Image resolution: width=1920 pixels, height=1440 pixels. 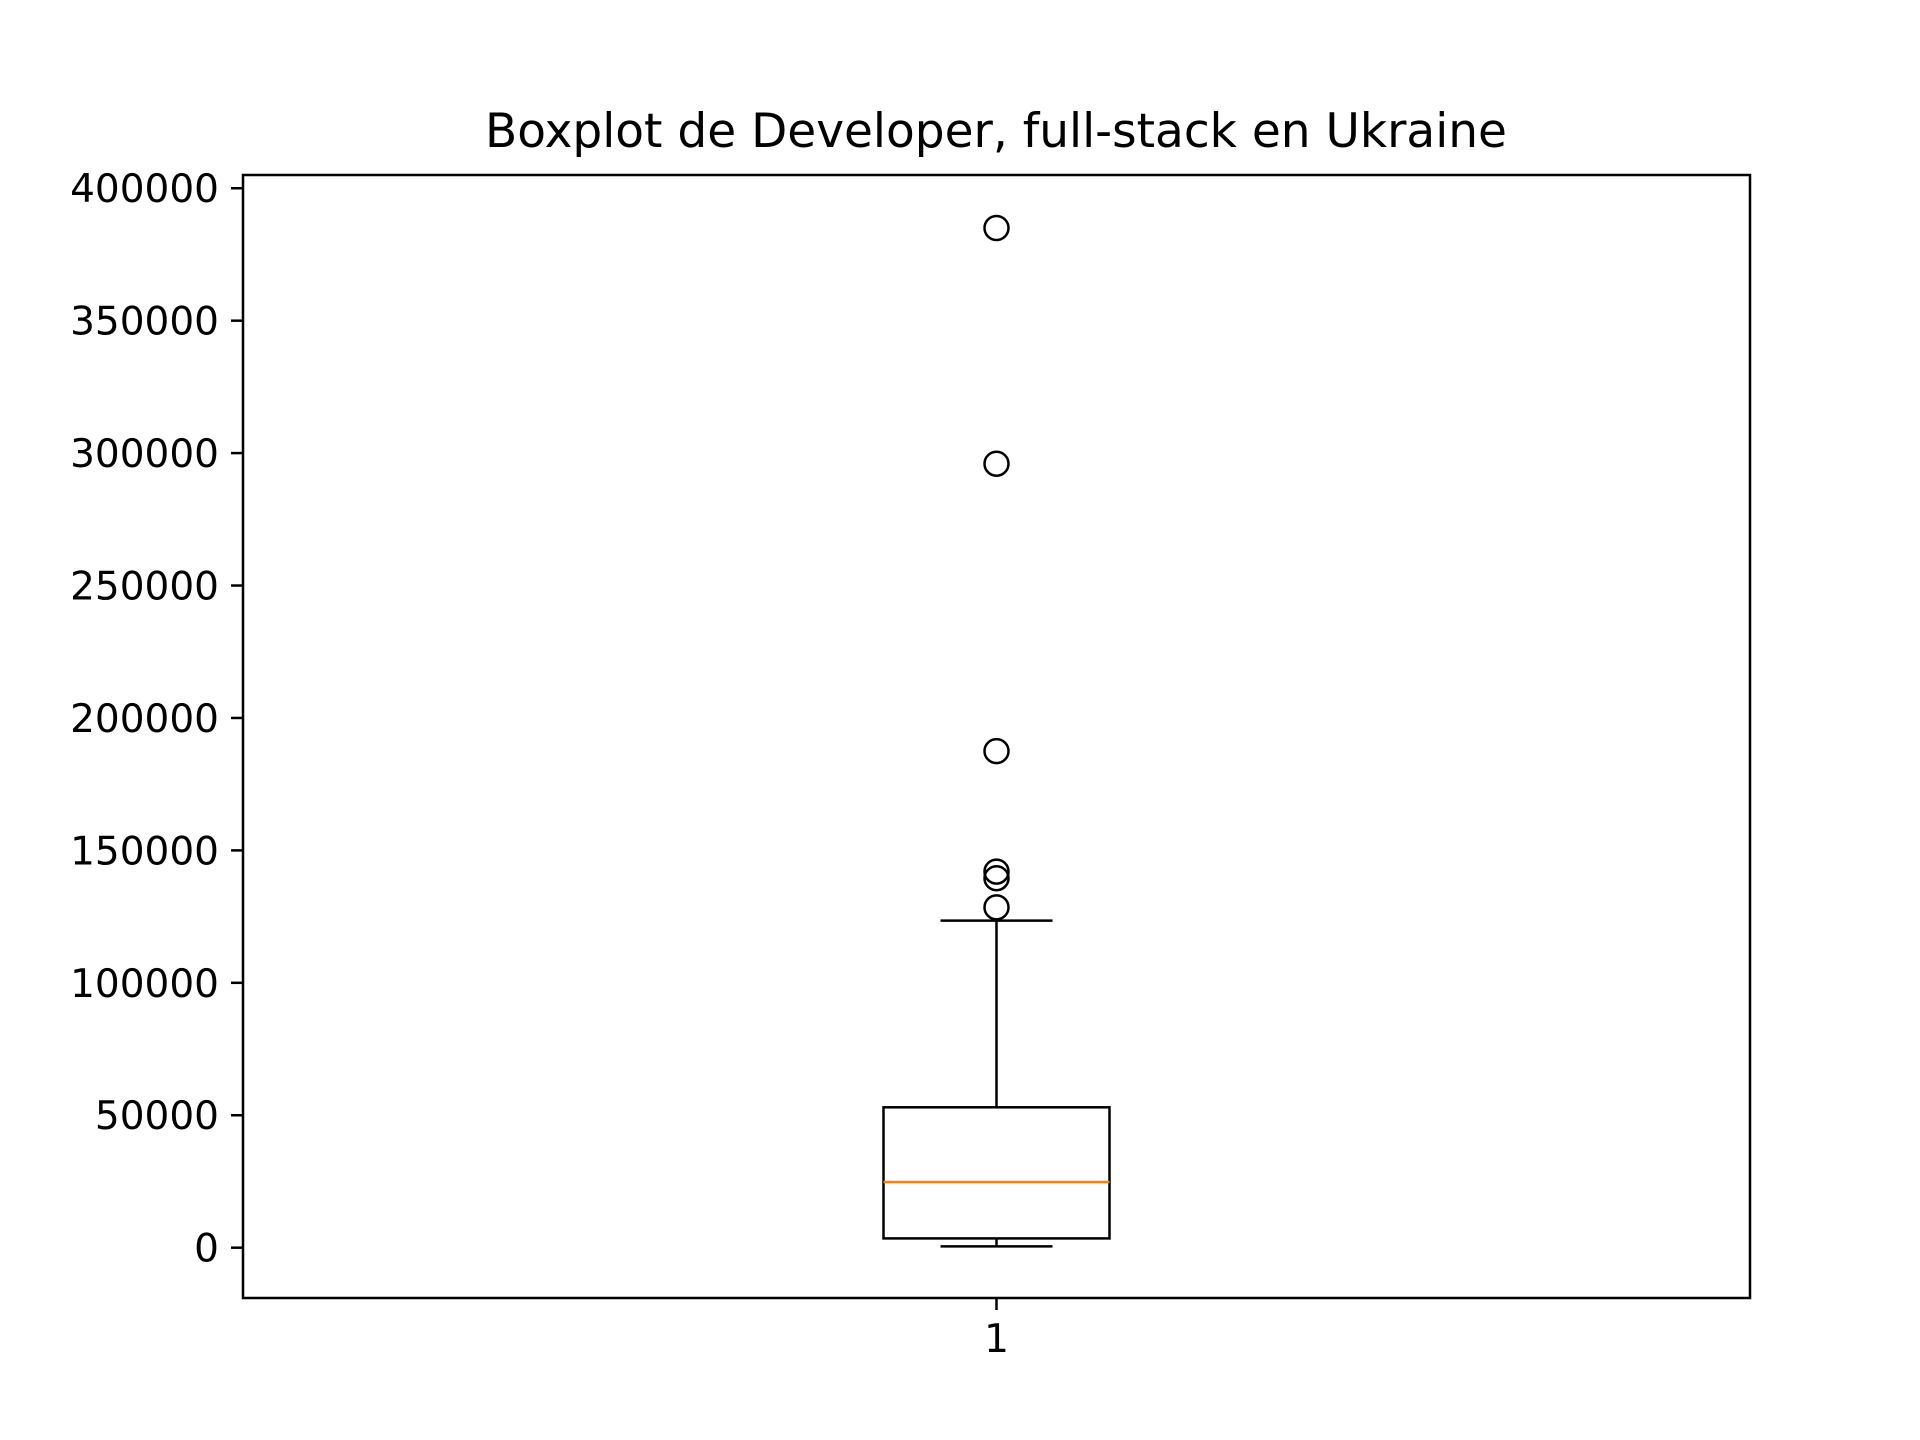 I want to click on iqr-box, so click(x=996, y=1173).